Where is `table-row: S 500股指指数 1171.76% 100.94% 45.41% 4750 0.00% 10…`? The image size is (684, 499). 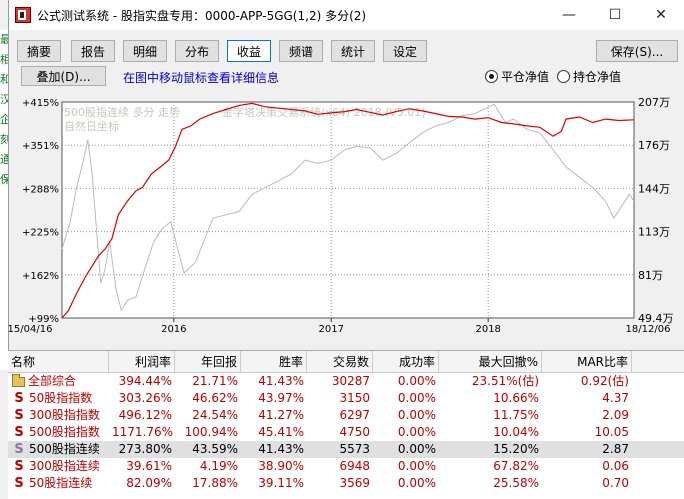
table-row: S 500股指指数 1171.76% 100.94% 45.41% 4750 0.00% 10… is located at coordinates (346, 432).